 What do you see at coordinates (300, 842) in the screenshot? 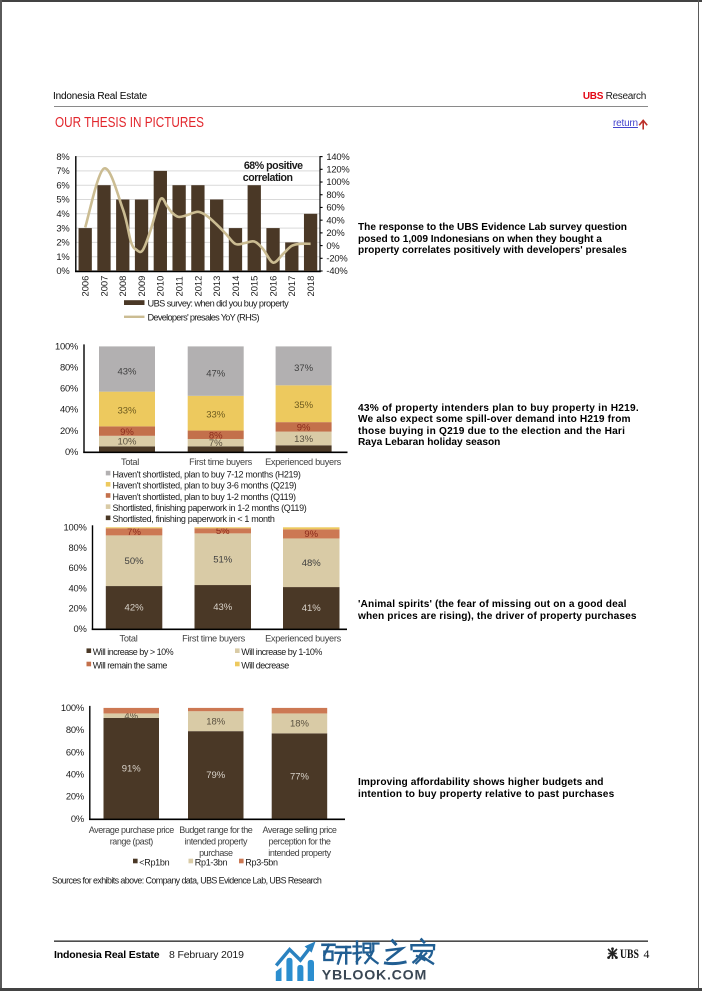
I see `svg-text: perception for the` at bounding box center [300, 842].